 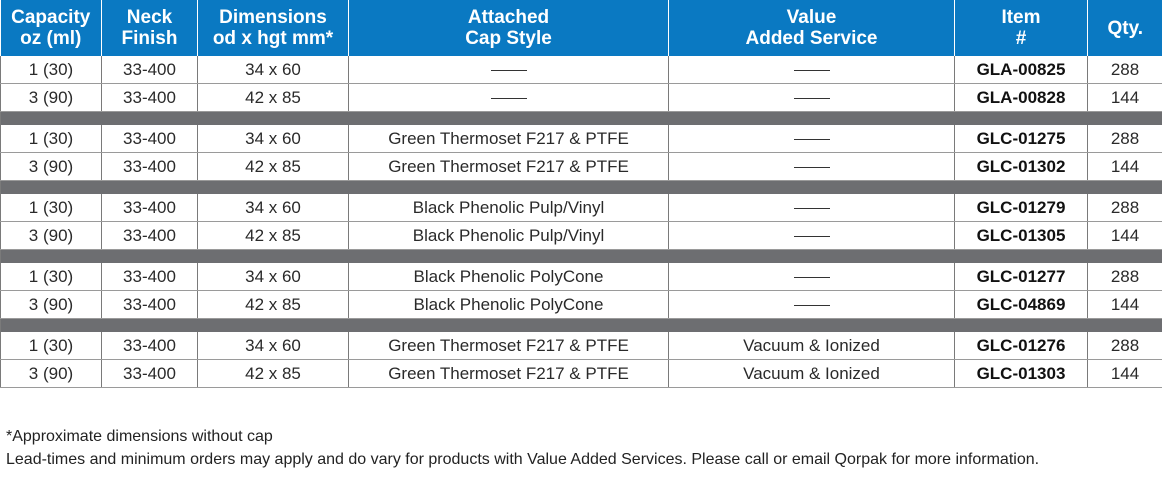 I want to click on column-header-line: Cap Style, so click(x=508, y=38).